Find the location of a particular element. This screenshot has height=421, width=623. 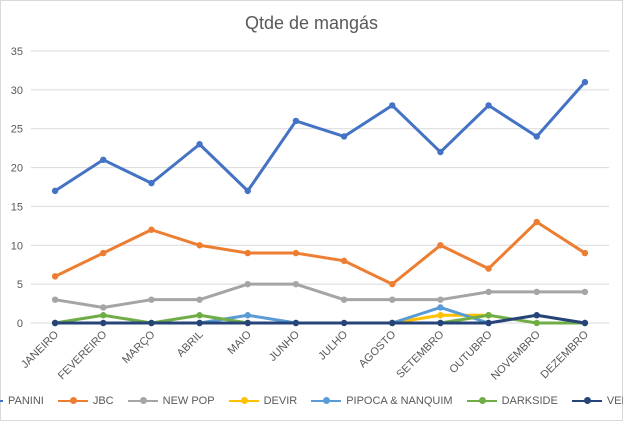

legend-item: JBC is located at coordinates (85, 401).